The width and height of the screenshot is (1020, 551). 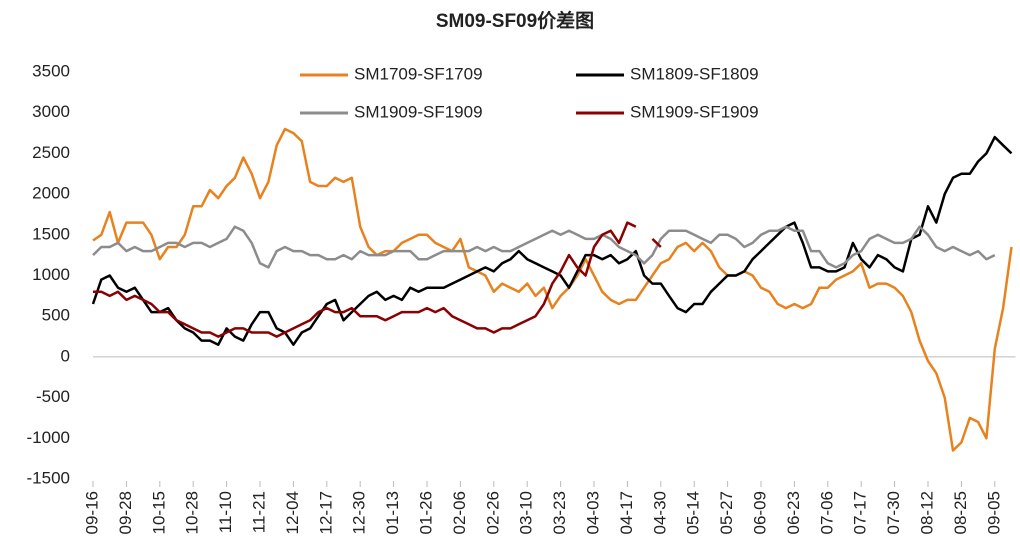 What do you see at coordinates (425, 512) in the screenshot?
I see `x-tick-label: 01-26` at bounding box center [425, 512].